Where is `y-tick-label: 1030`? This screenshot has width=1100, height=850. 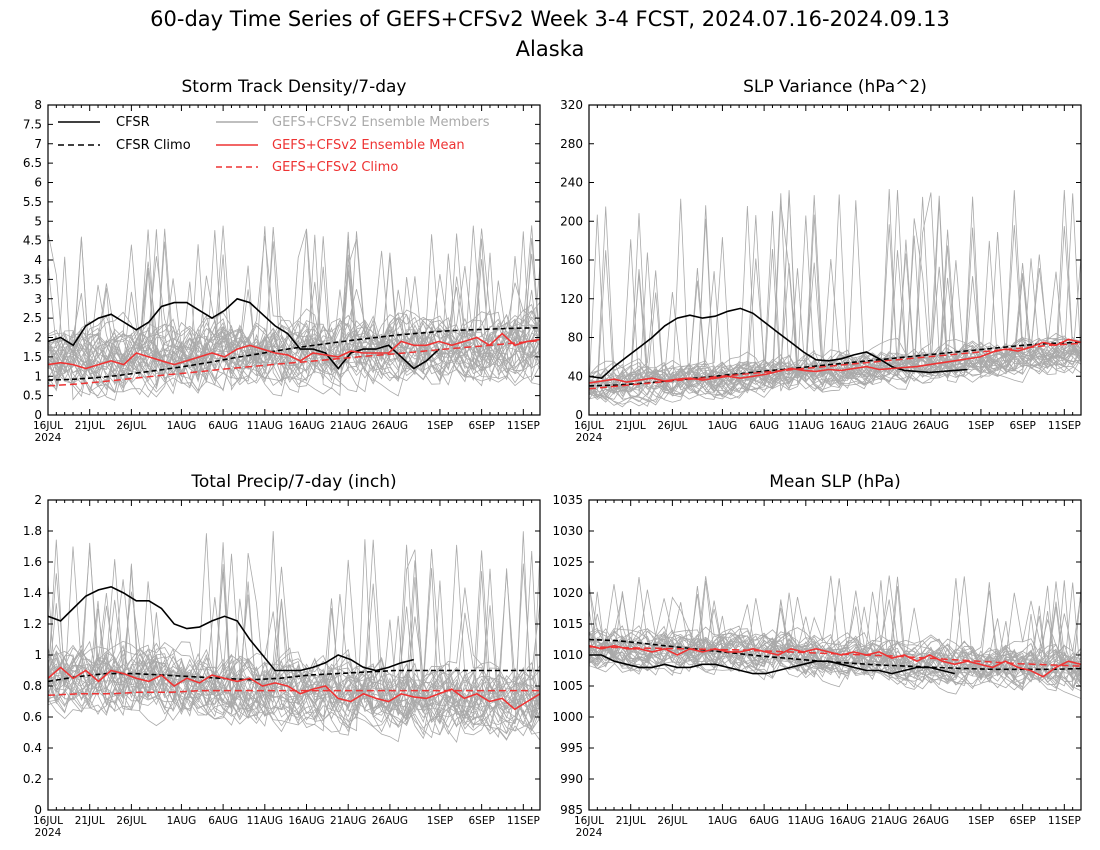
y-tick-label: 1030 is located at coordinates (567, 531).